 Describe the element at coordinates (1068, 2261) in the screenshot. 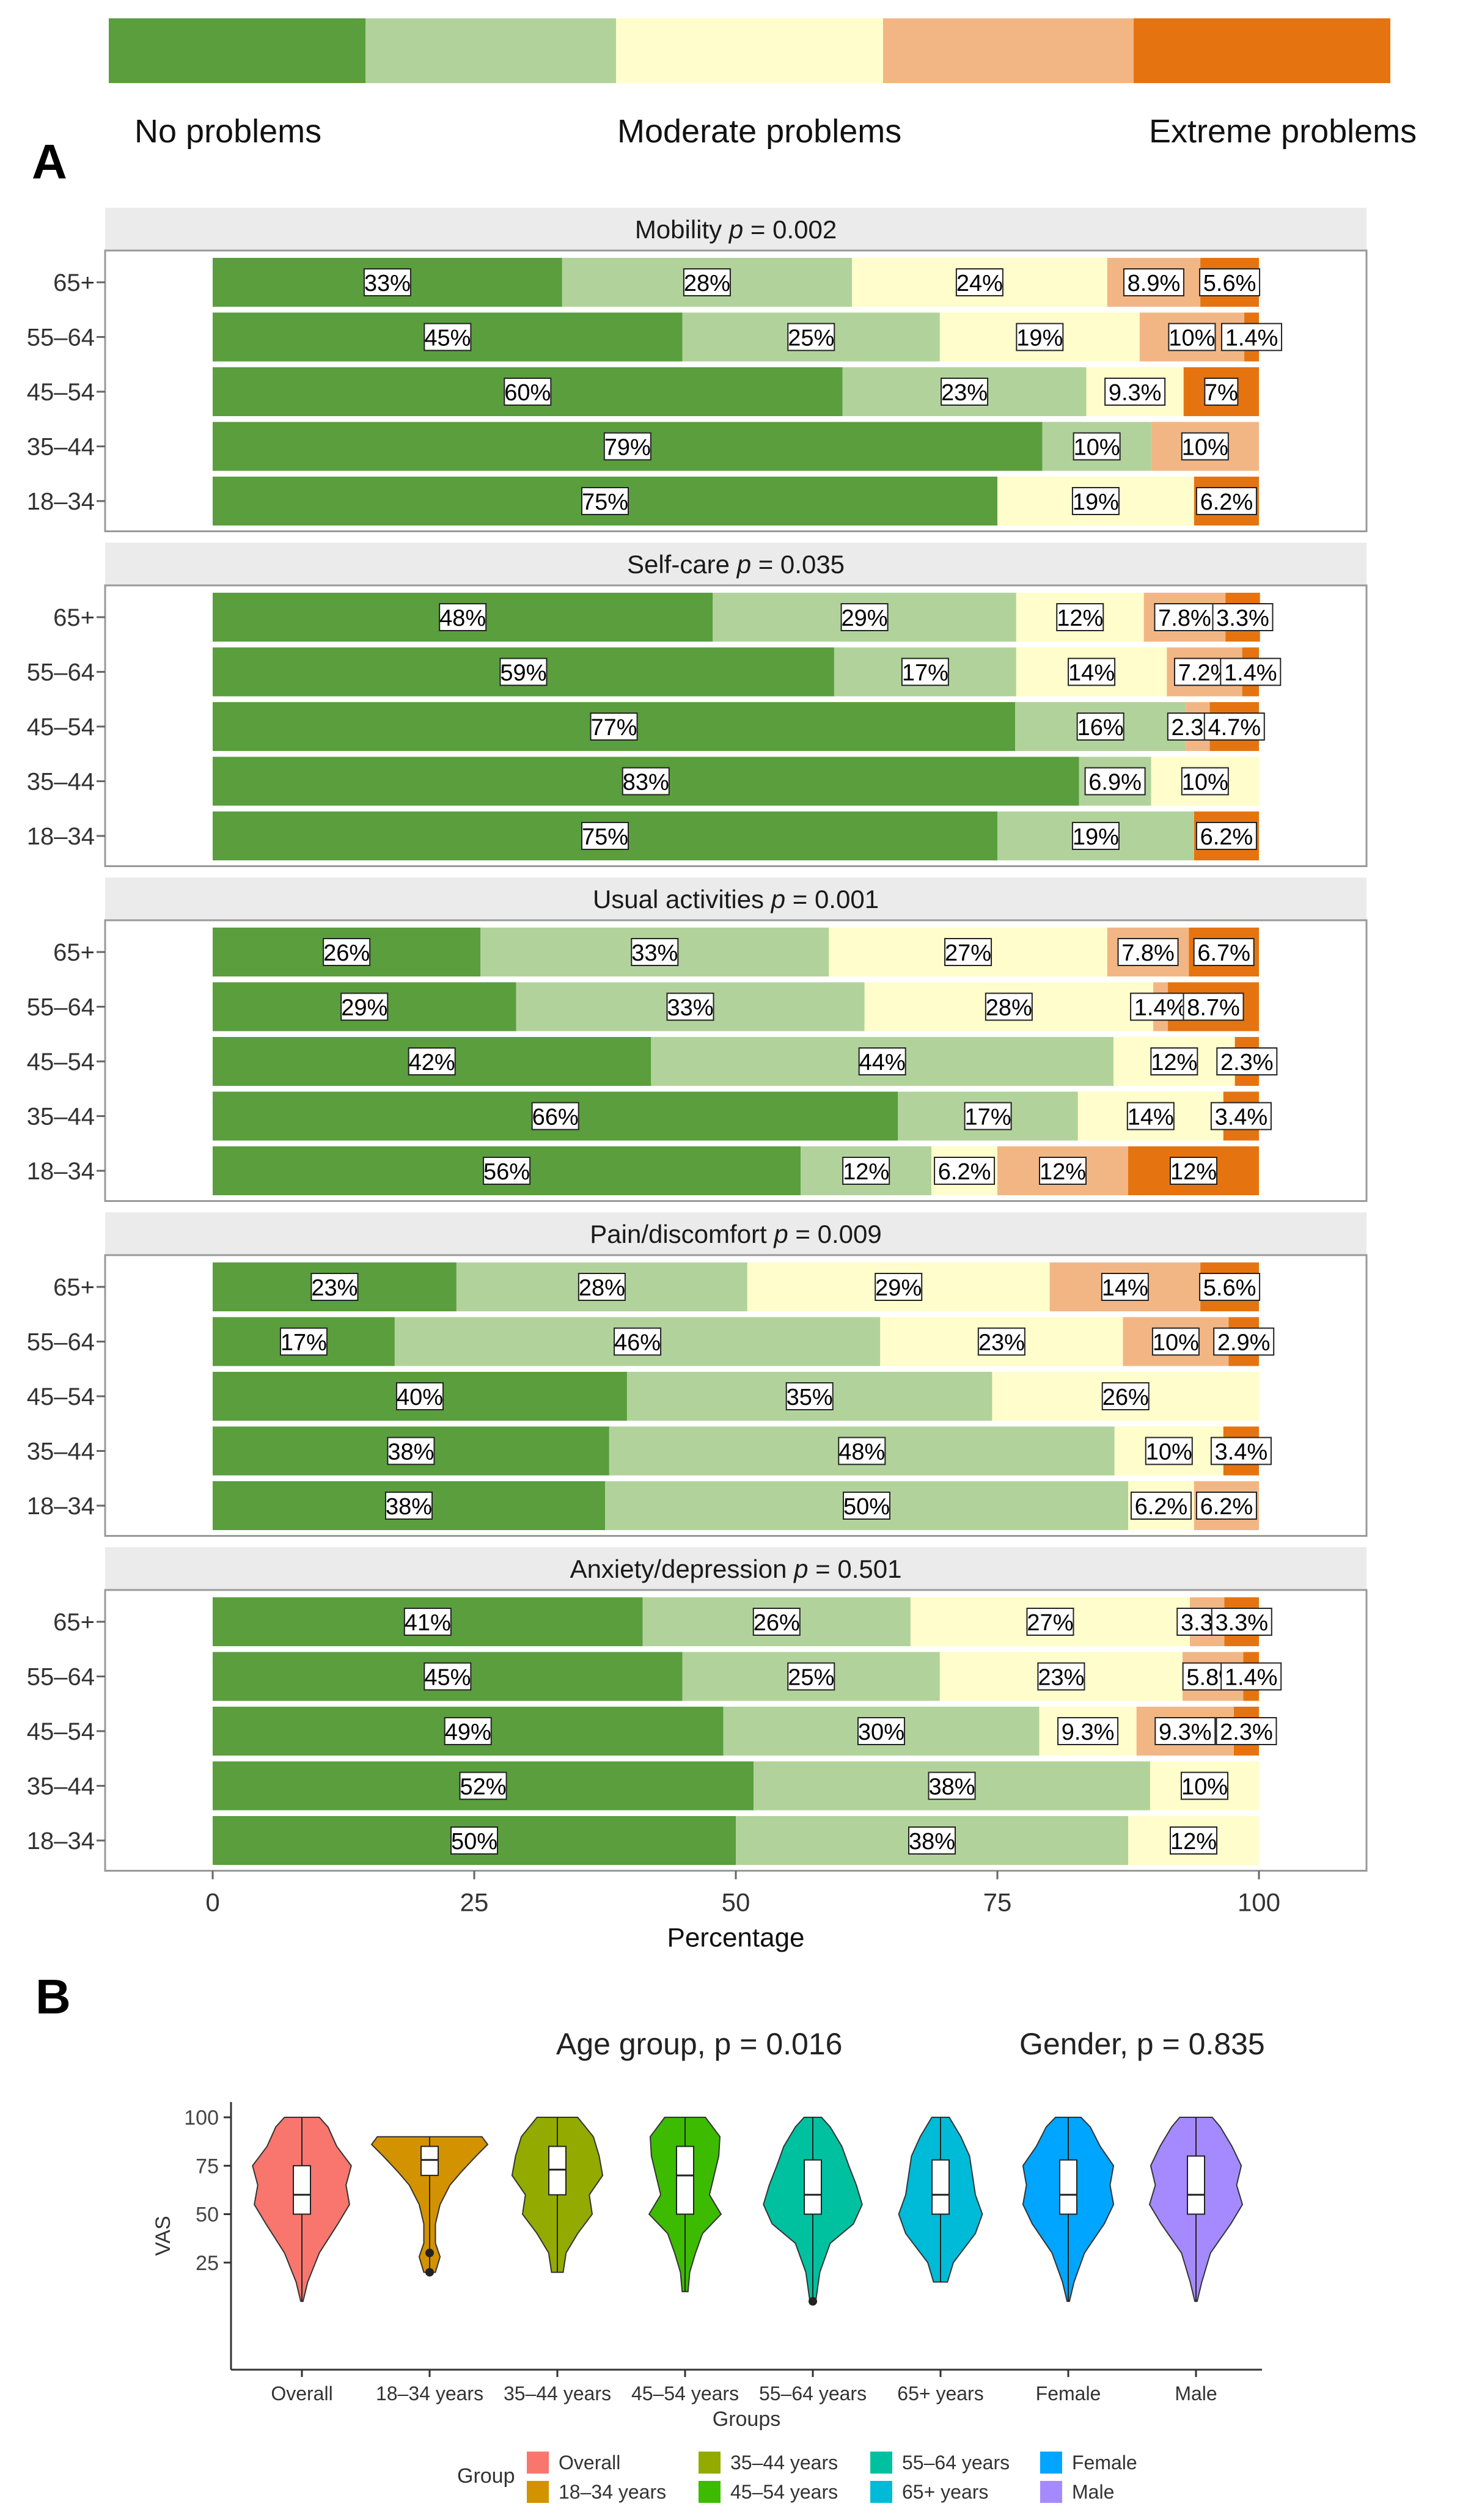

I see `violin-female: Female` at that location.